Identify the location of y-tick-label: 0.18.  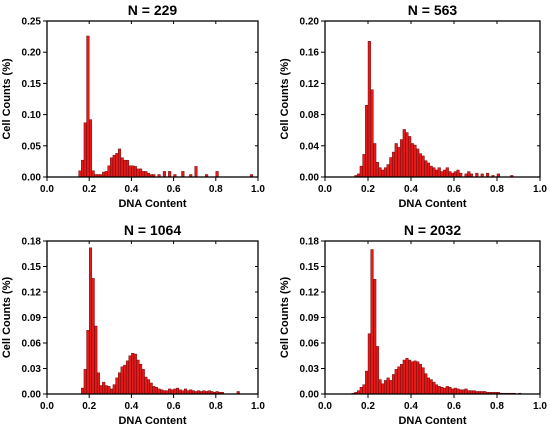
(310, 242).